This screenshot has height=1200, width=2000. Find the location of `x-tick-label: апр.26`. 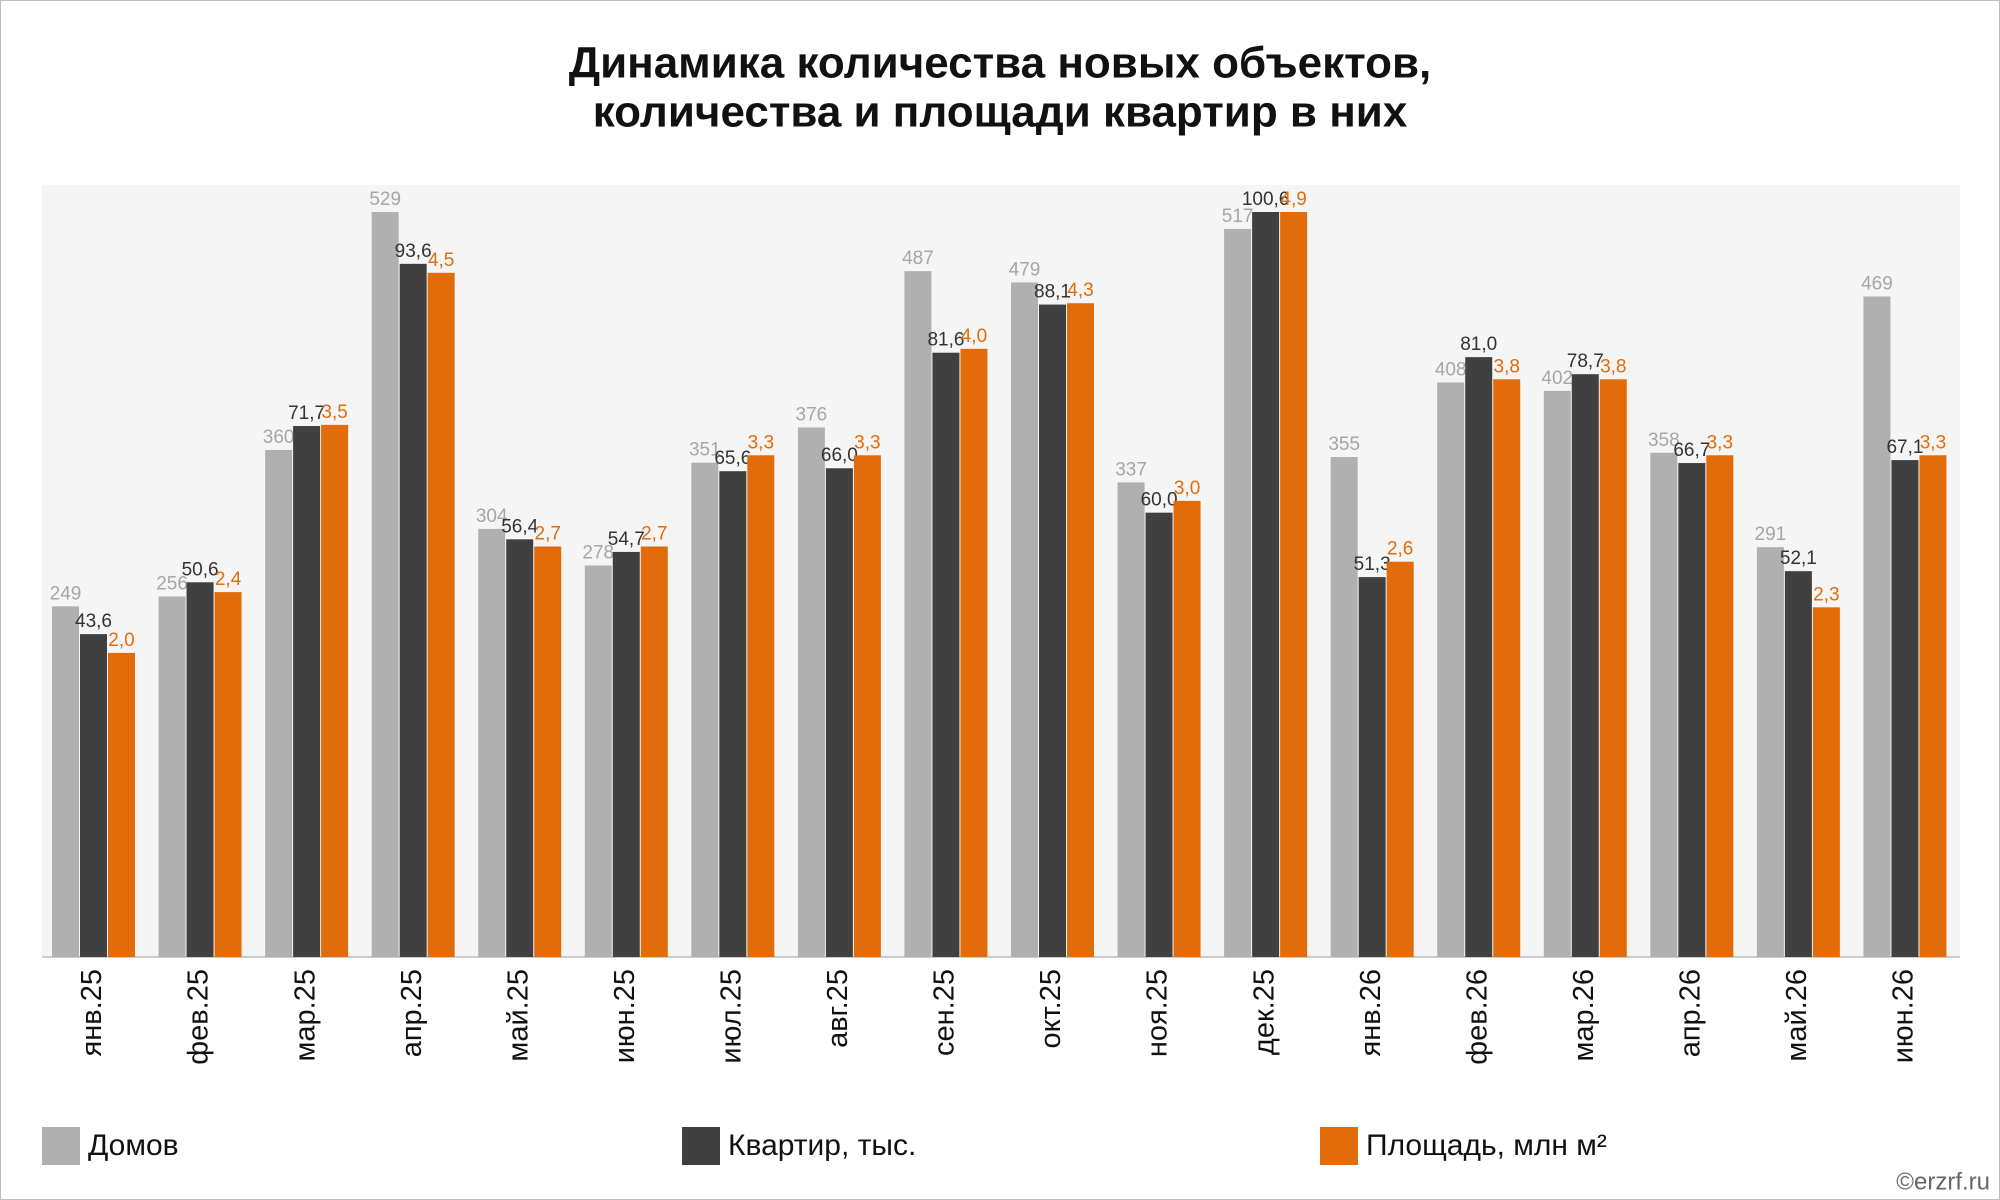

x-tick-label: апр.26 is located at coordinates (1690, 1013).